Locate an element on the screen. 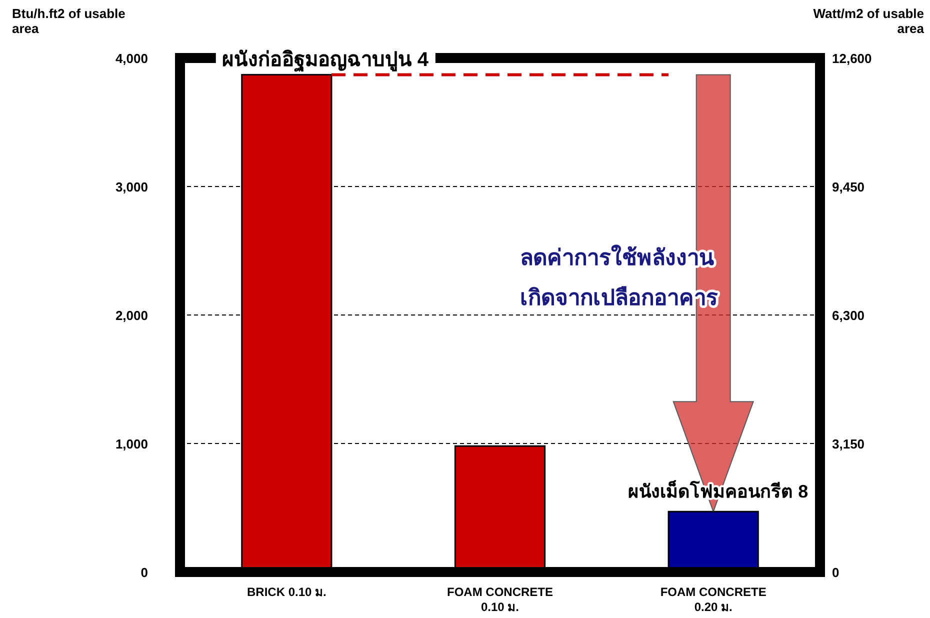 This screenshot has width=930, height=618. x-tick-label: FOAM CONCRETE 0.10 ม. is located at coordinates (500, 599).